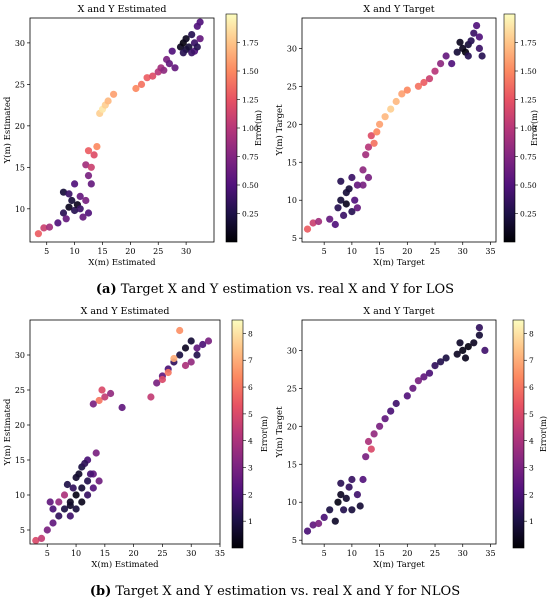  What do you see at coordinates (220, 553) in the screenshot?
I see `x-tick-label: 35` at bounding box center [220, 553].